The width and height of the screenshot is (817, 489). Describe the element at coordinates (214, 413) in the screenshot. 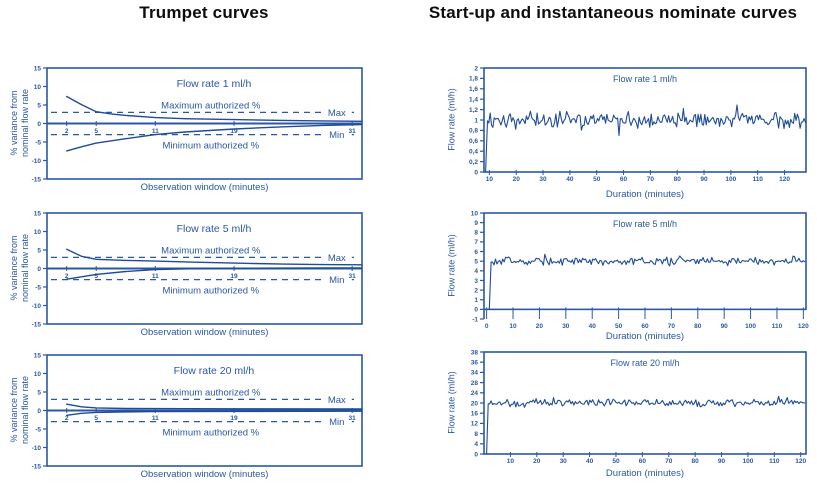

I see `series-minimum-variance` at that location.